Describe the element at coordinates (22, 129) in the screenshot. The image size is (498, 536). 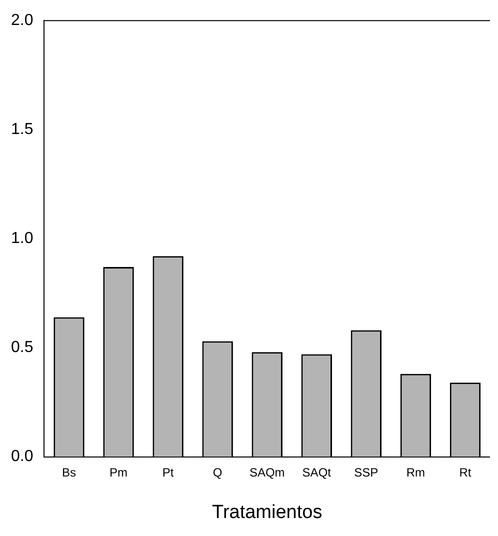
I see `y-tick-label: 1.5` at that location.